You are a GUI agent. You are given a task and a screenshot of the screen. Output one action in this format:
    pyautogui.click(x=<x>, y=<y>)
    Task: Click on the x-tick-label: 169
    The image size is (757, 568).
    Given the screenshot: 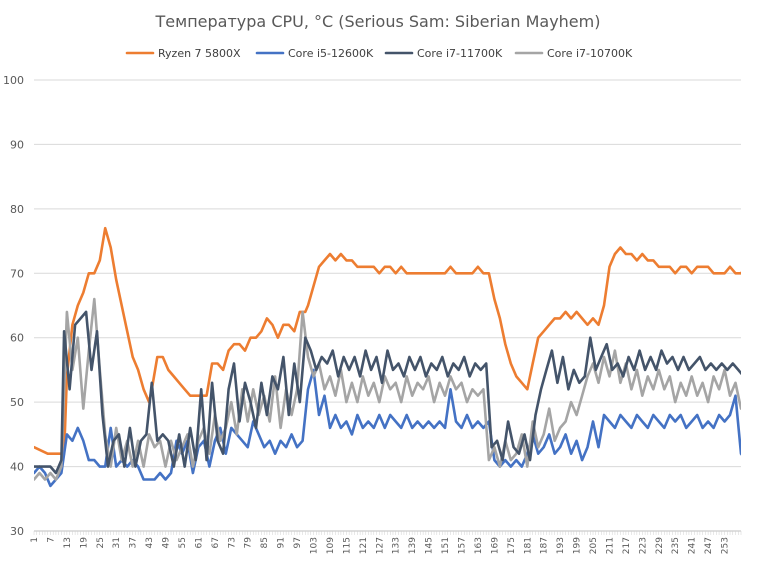 What is the action you would take?
    pyautogui.click(x=495, y=545)
    